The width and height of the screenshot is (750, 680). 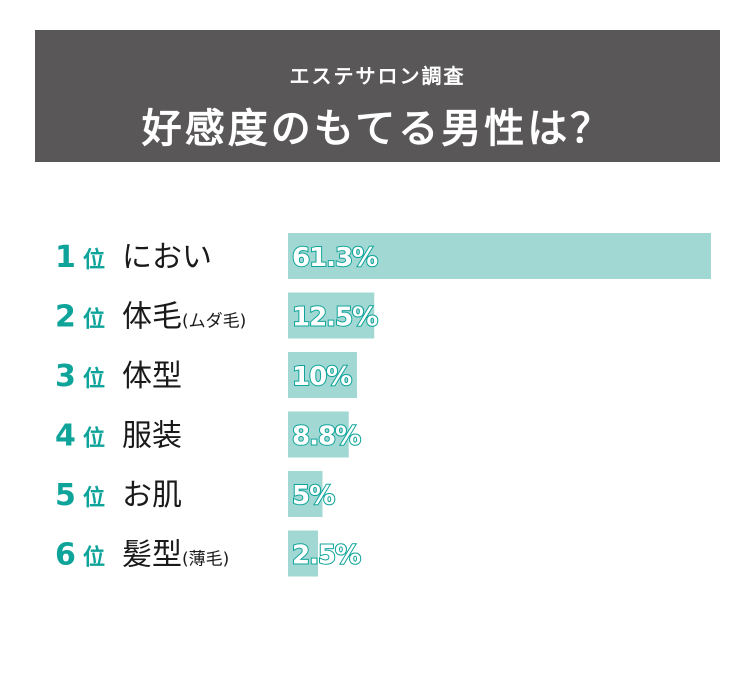 What do you see at coordinates (313, 496) in the screenshot?
I see `value-label: 5%` at bounding box center [313, 496].